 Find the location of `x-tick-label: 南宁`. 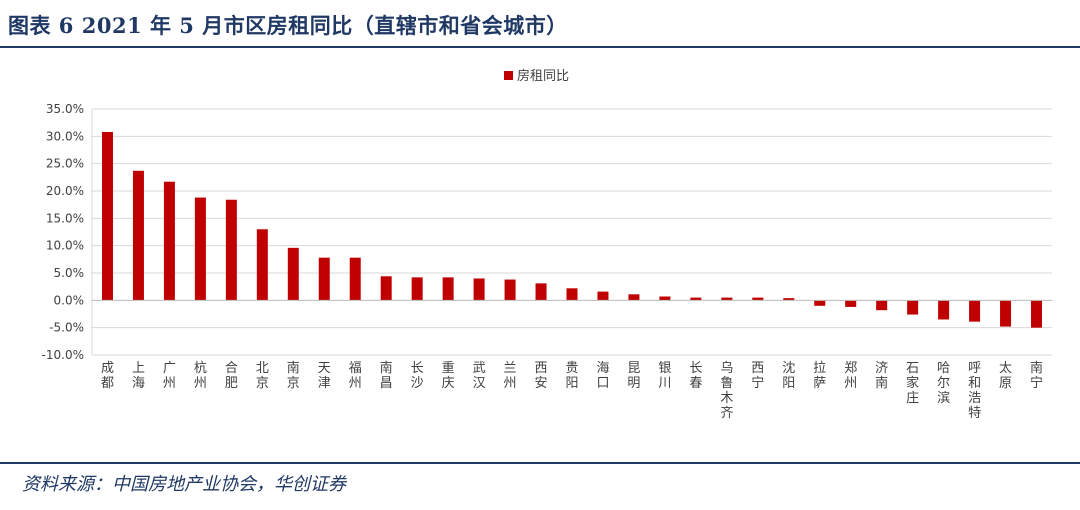

x-tick-label: 南宁 is located at coordinates (1036, 375).